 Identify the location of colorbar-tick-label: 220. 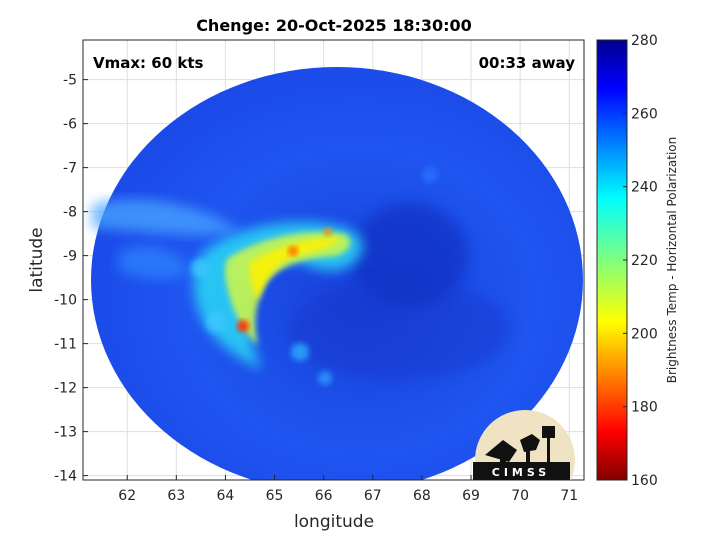
(644, 261).